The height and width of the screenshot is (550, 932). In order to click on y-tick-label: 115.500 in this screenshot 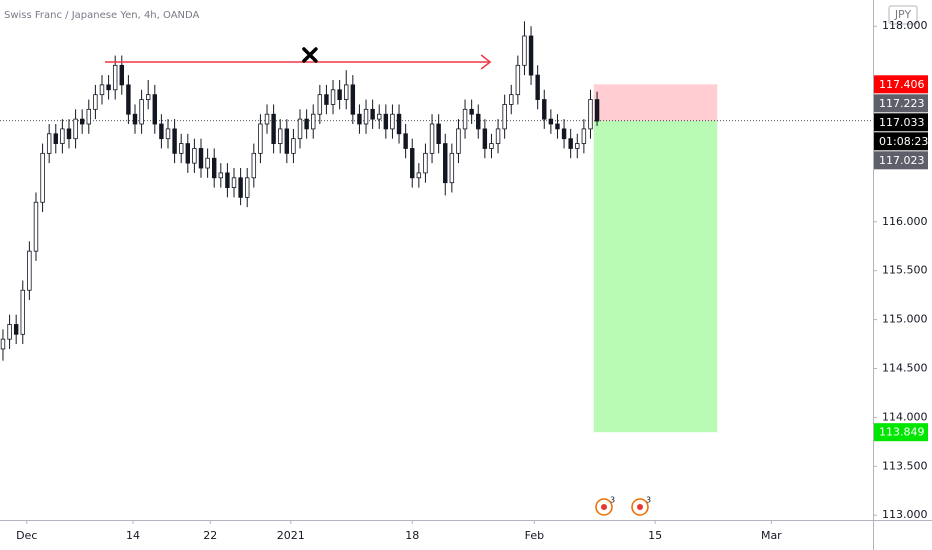, I will do `click(905, 270)`.